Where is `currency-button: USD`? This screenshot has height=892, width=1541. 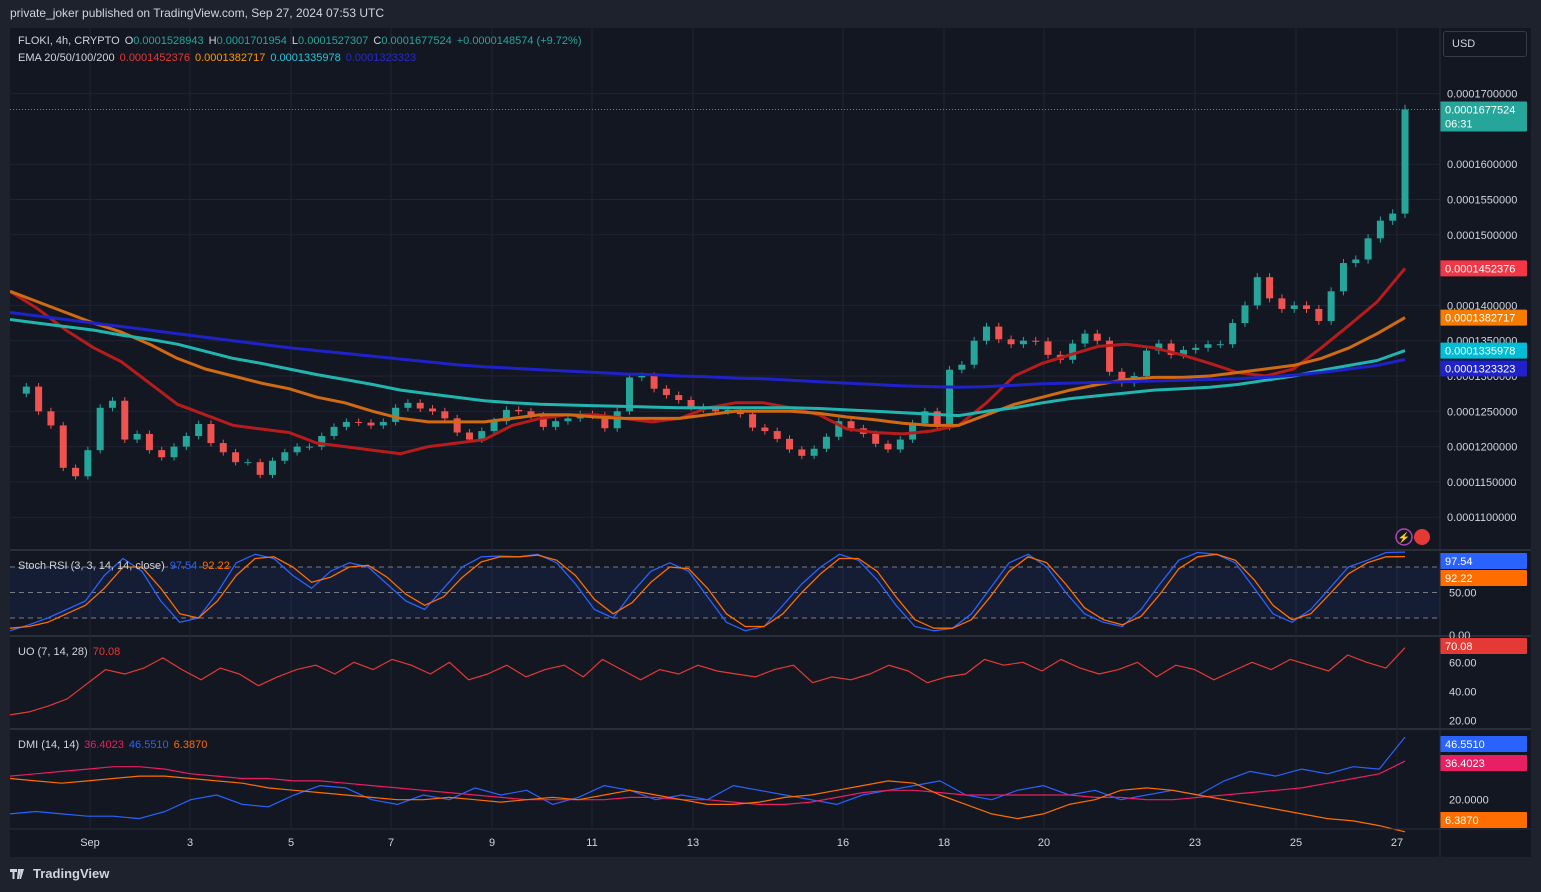 currency-button: USD is located at coordinates (1485, 44).